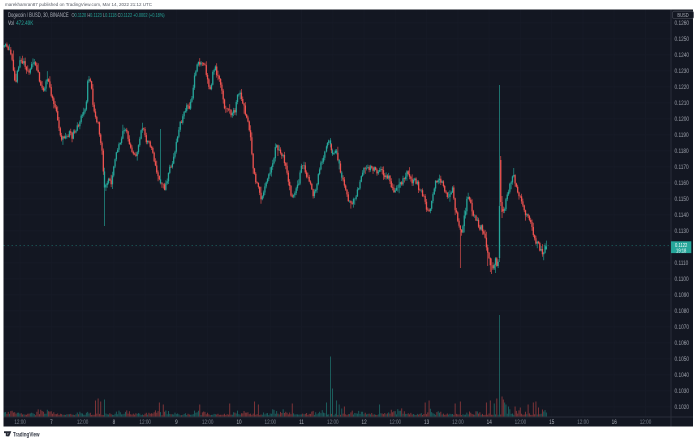 The image size is (696, 440). I want to click on svg-text: 0.1110, so click(682, 263).